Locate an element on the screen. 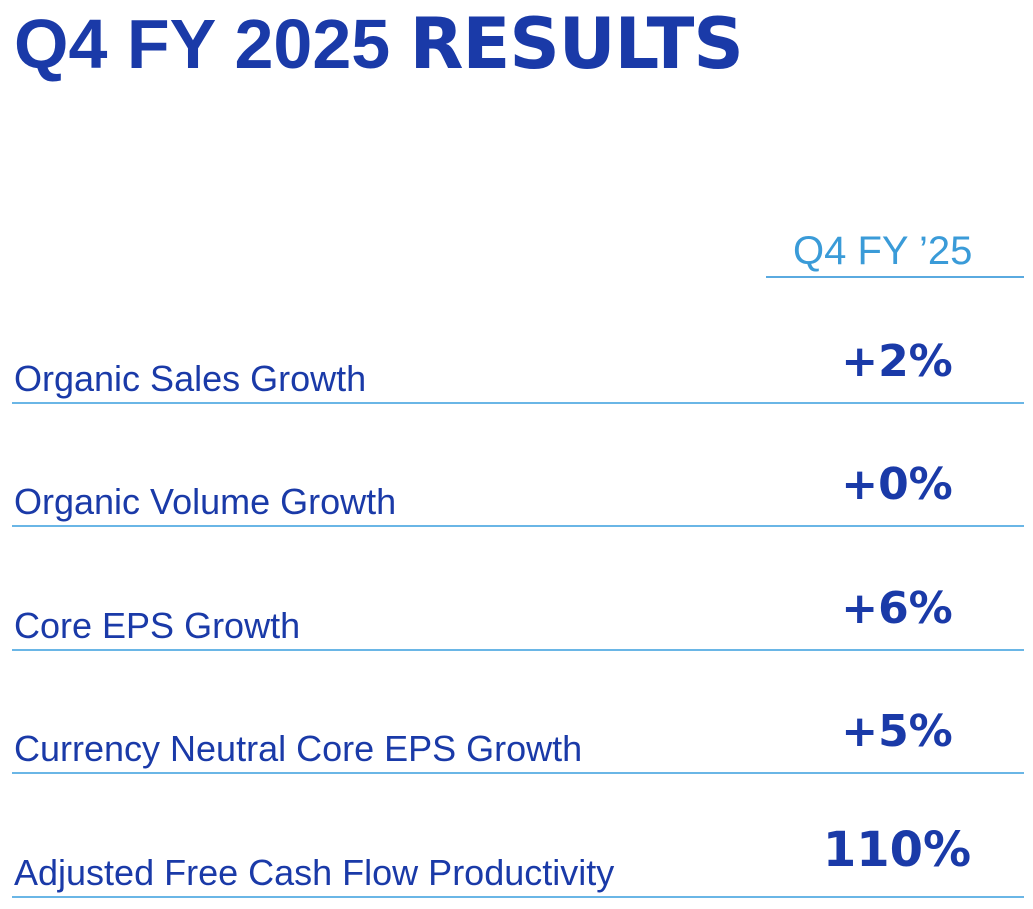  column-header-label: Q4 FY ’25 is located at coordinates (883, 251).